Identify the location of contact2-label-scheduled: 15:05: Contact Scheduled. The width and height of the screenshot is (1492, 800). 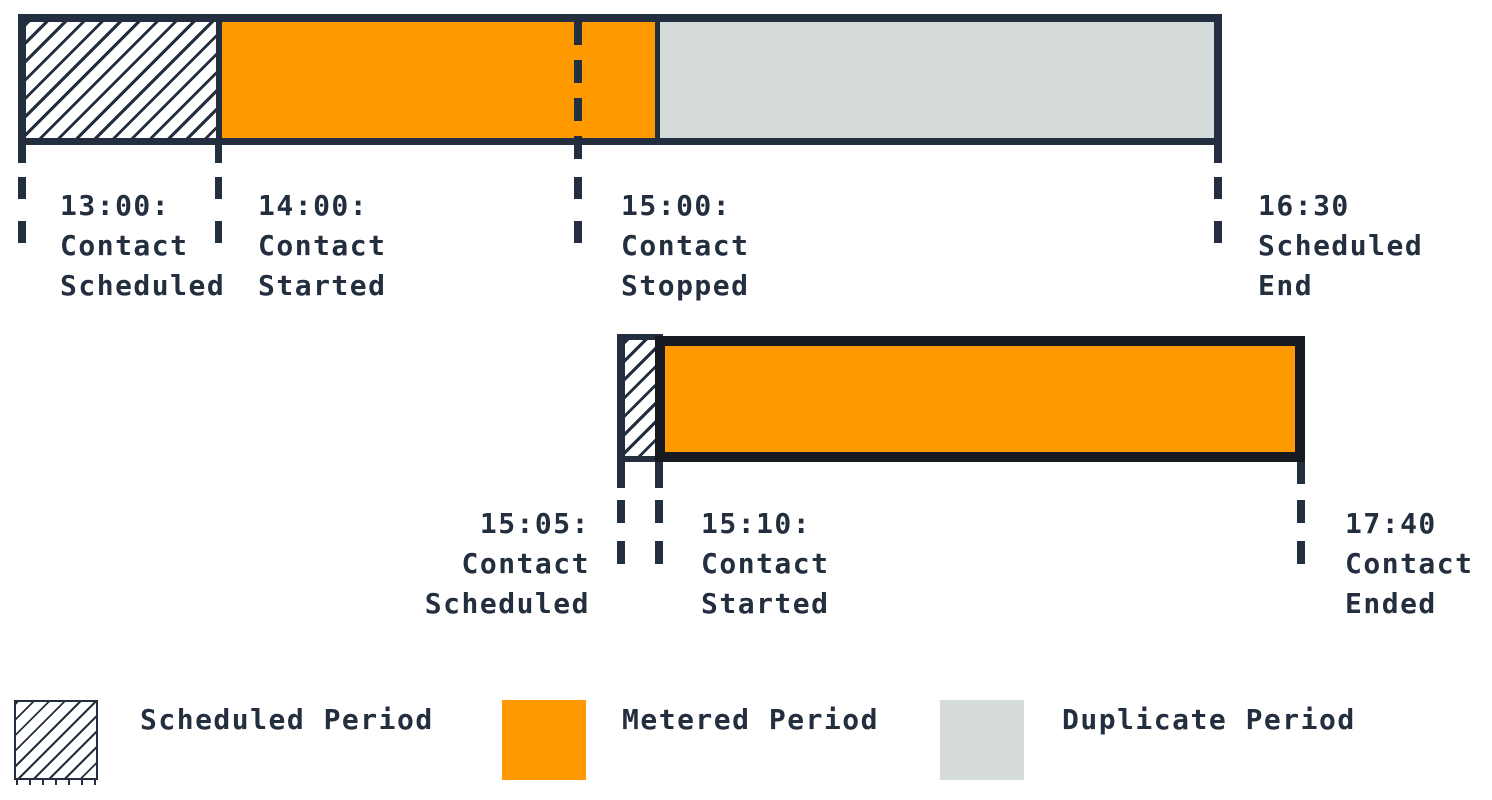
(507, 563).